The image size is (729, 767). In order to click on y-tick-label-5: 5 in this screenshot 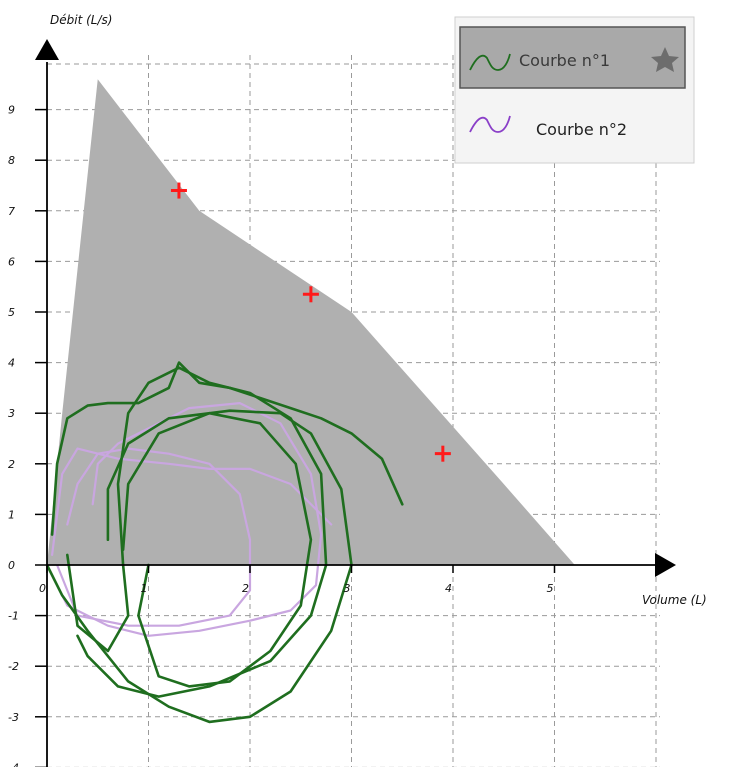, I will do `click(11, 312)`.